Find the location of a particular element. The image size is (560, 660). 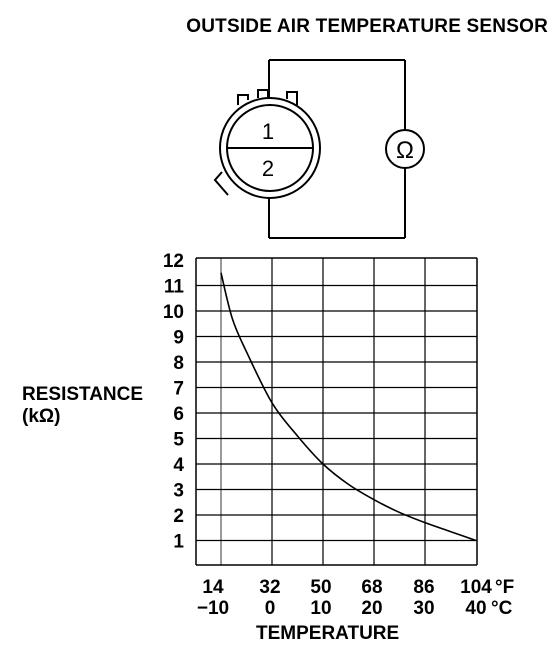

y-tick-label: 10 is located at coordinates (173, 312).